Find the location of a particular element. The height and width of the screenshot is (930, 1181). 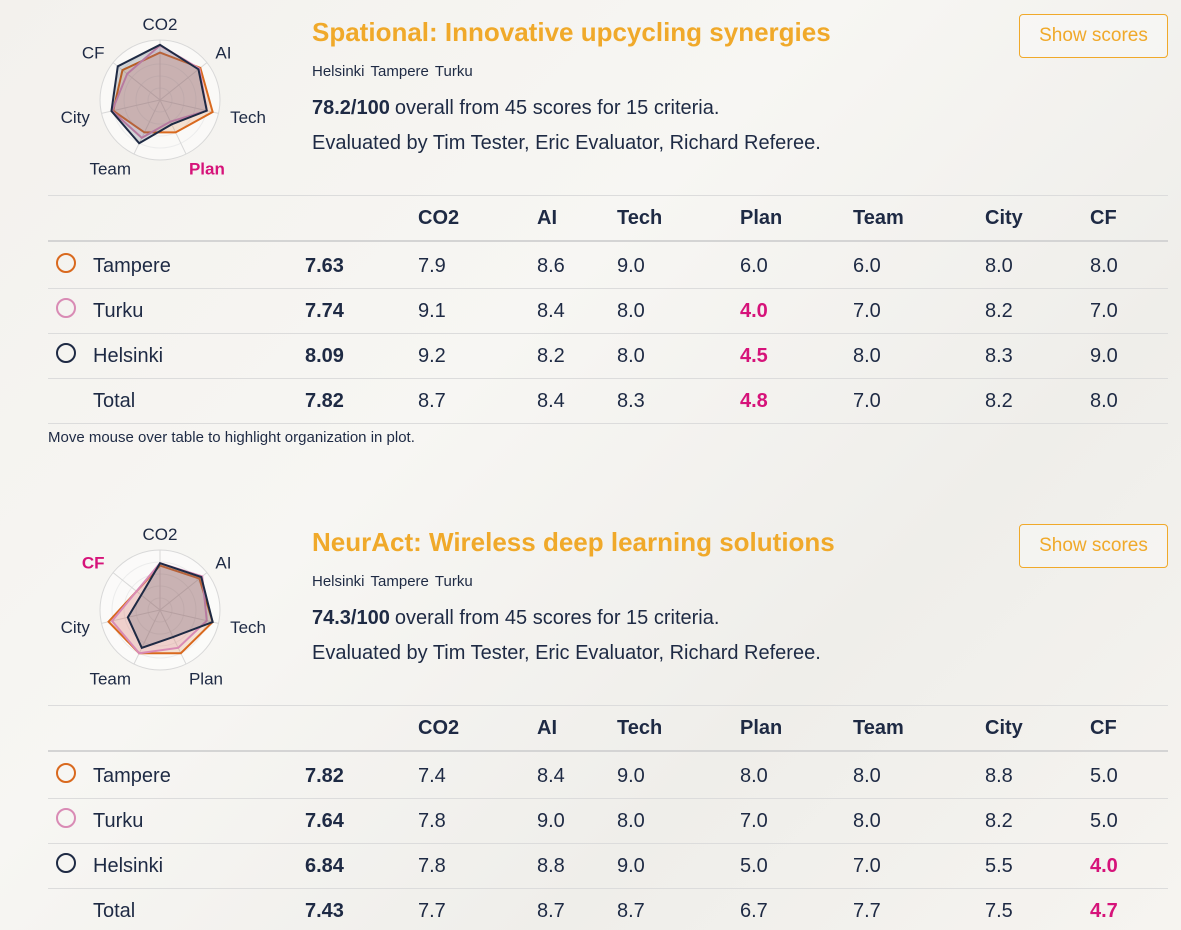

score-cell: 7.9 is located at coordinates (432, 266).